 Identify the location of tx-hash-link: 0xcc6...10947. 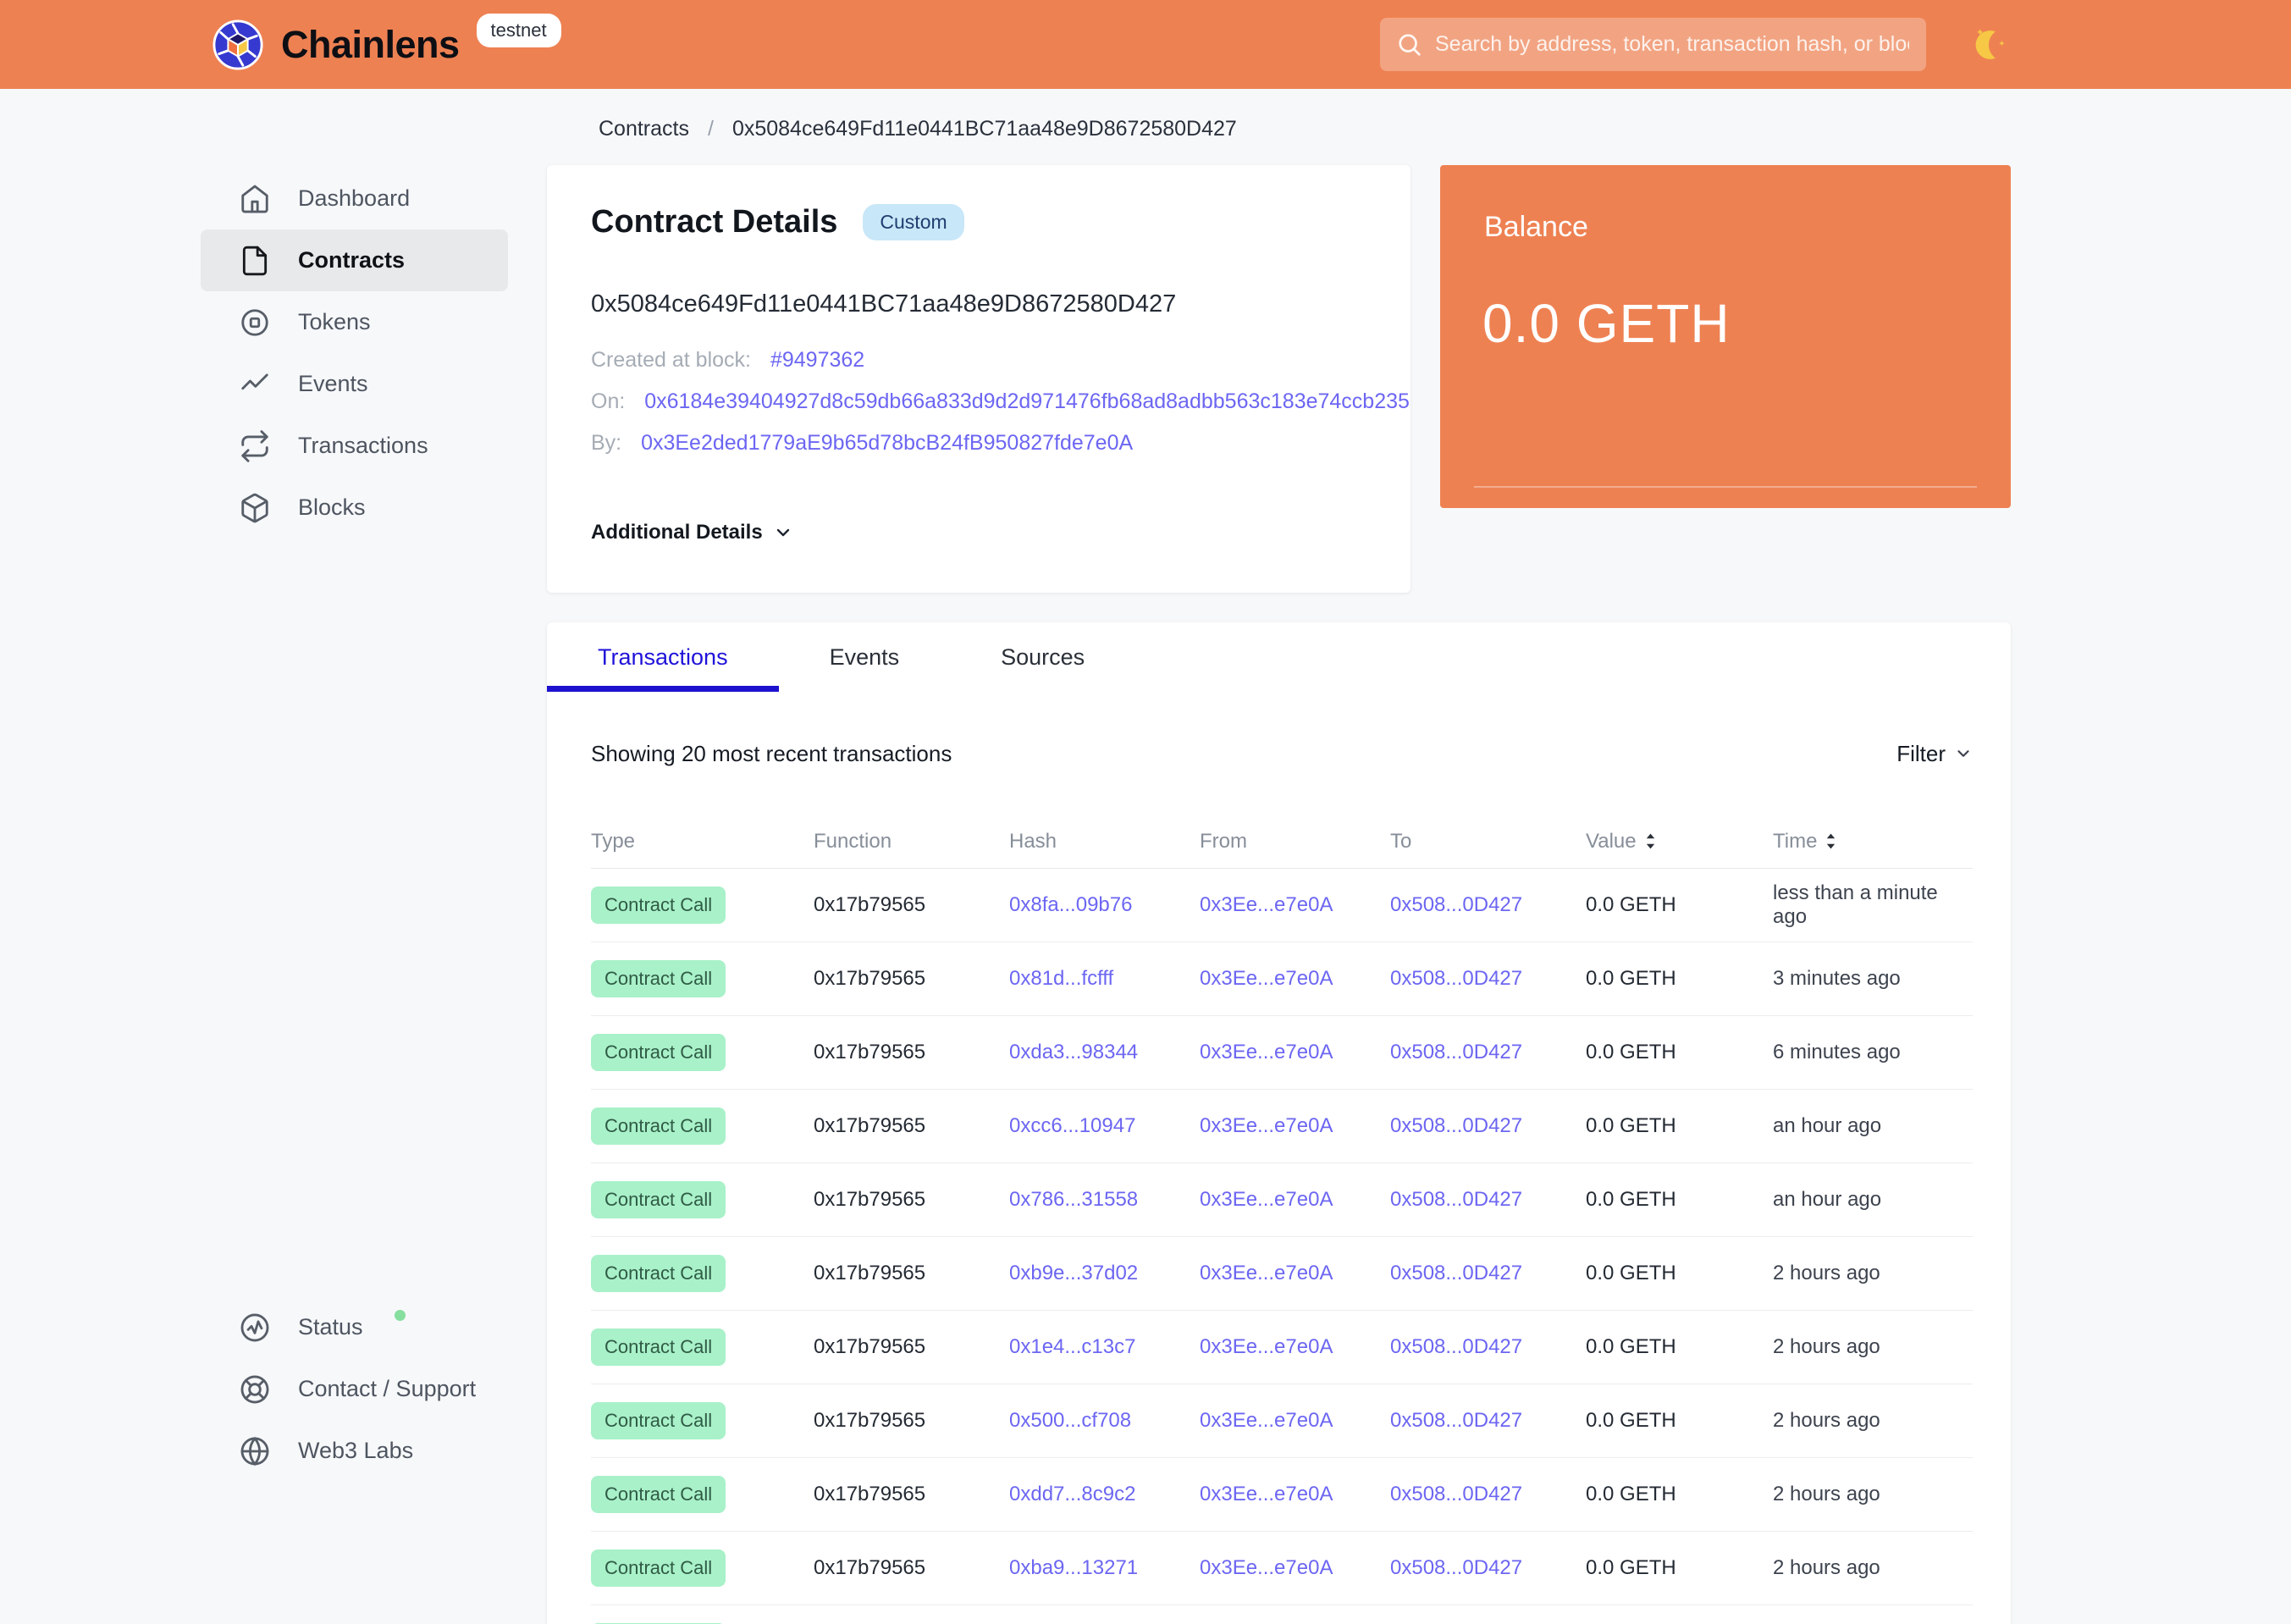
(1072, 1125).